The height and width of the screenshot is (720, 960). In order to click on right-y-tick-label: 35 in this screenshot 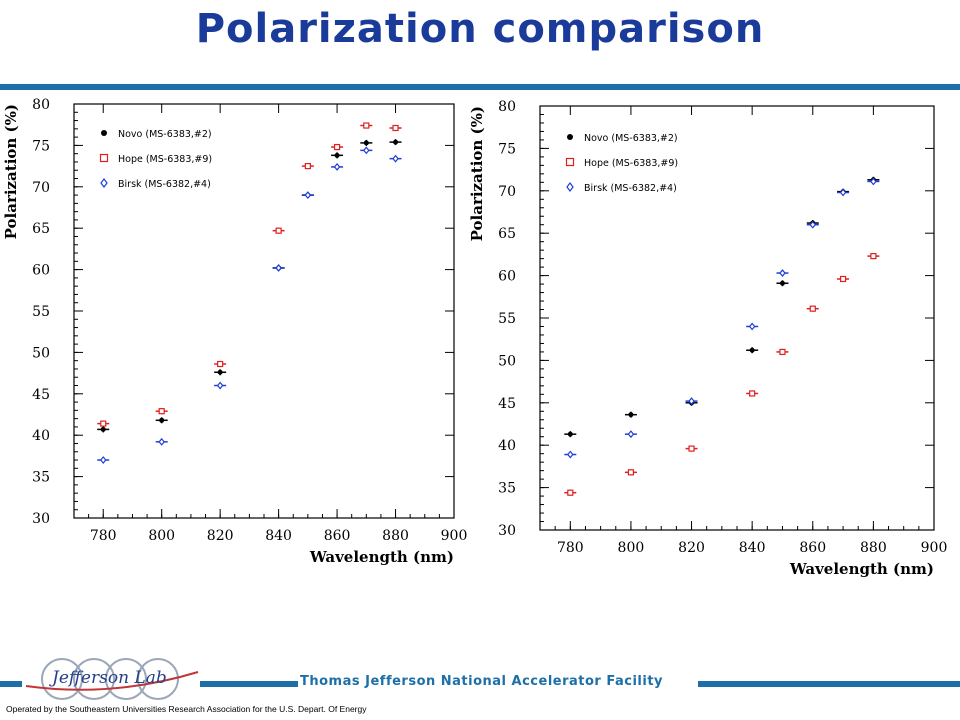, I will do `click(507, 489)`.